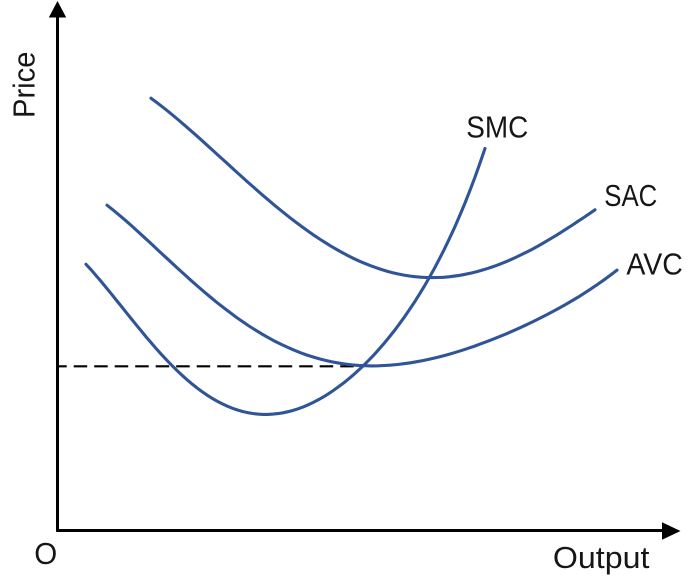 This screenshot has height=580, width=697. Describe the element at coordinates (45, 553) in the screenshot. I see `svg-text: O` at that location.